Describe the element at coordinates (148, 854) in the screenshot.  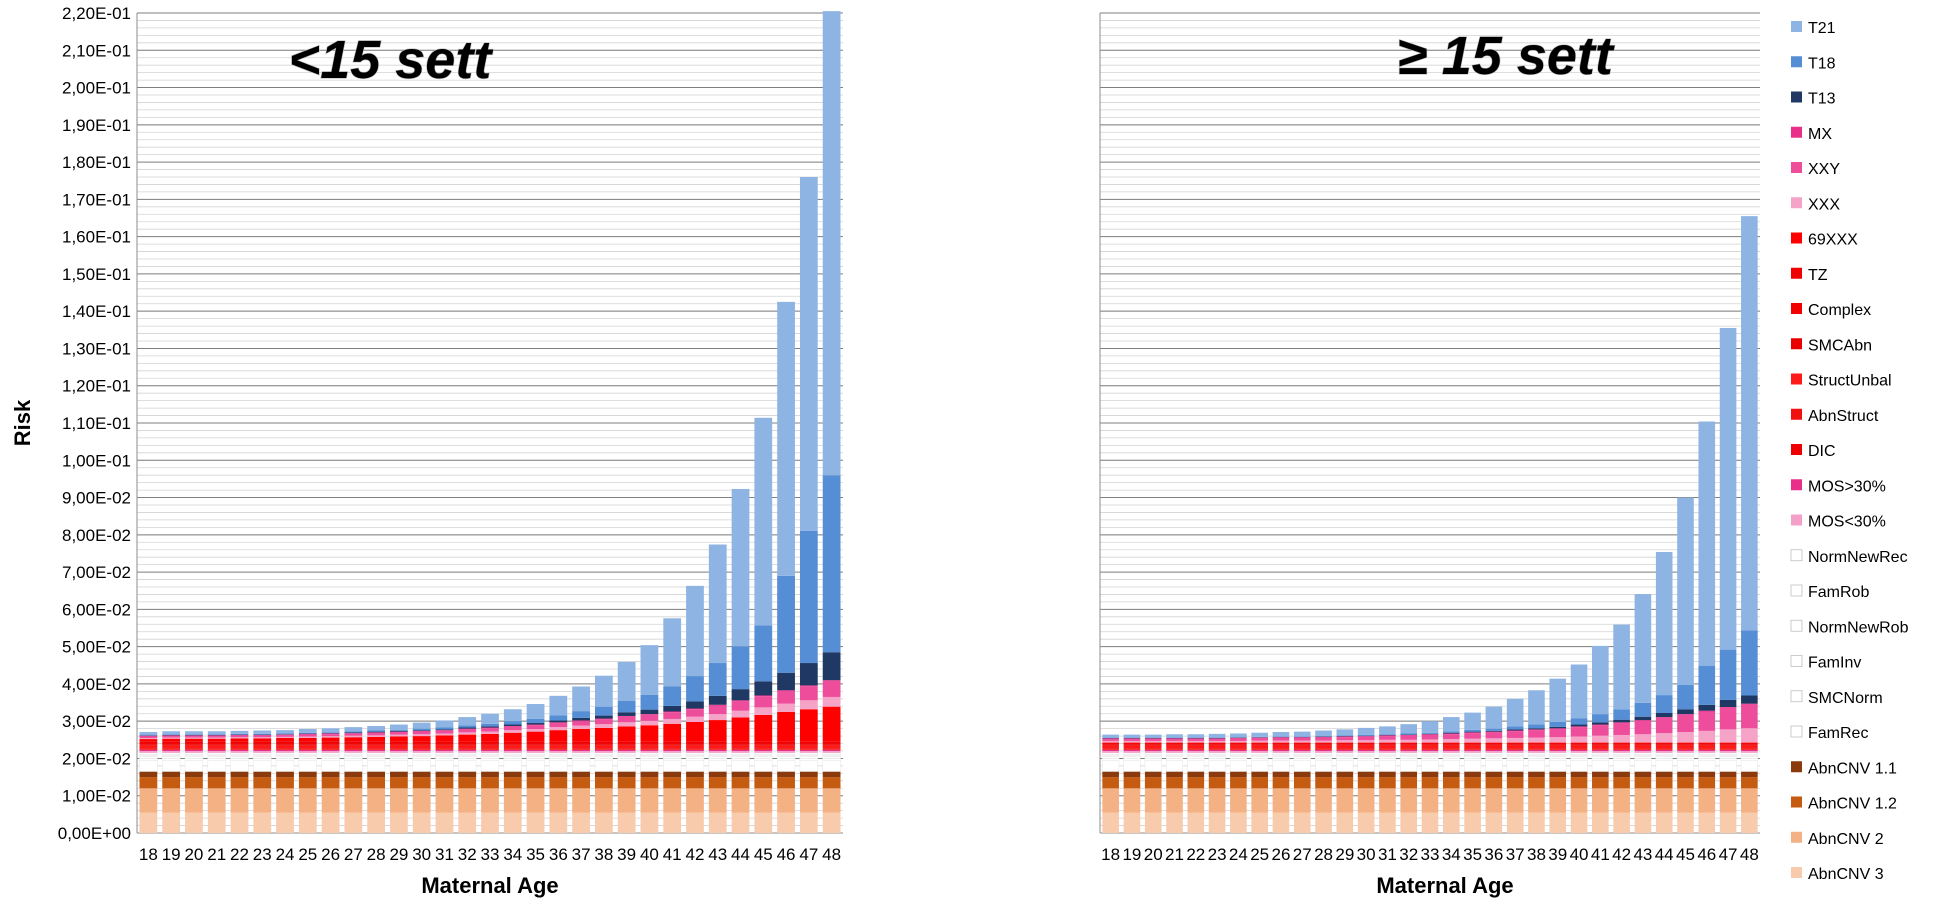
I see `x-tick-label: 18` at that location.